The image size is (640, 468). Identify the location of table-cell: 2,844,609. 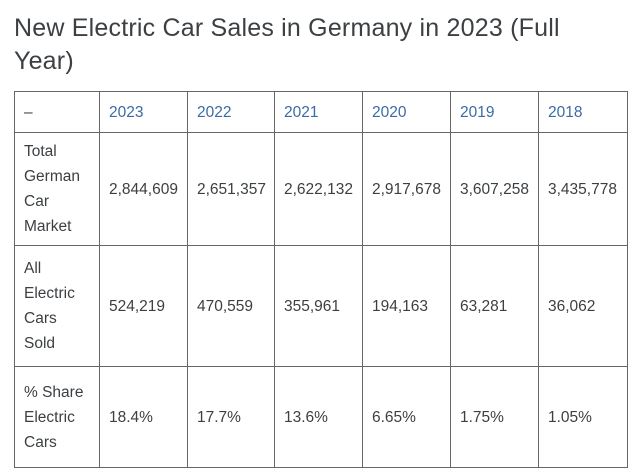
(143, 189).